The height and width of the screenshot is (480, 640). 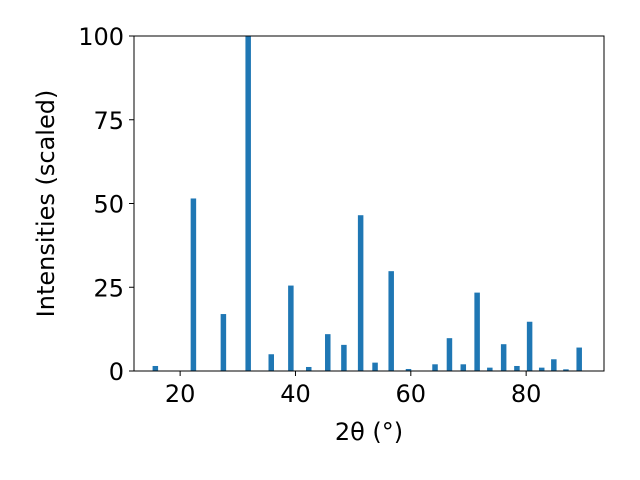 What do you see at coordinates (116, 372) in the screenshot?
I see `y-tick-label: 0` at bounding box center [116, 372].